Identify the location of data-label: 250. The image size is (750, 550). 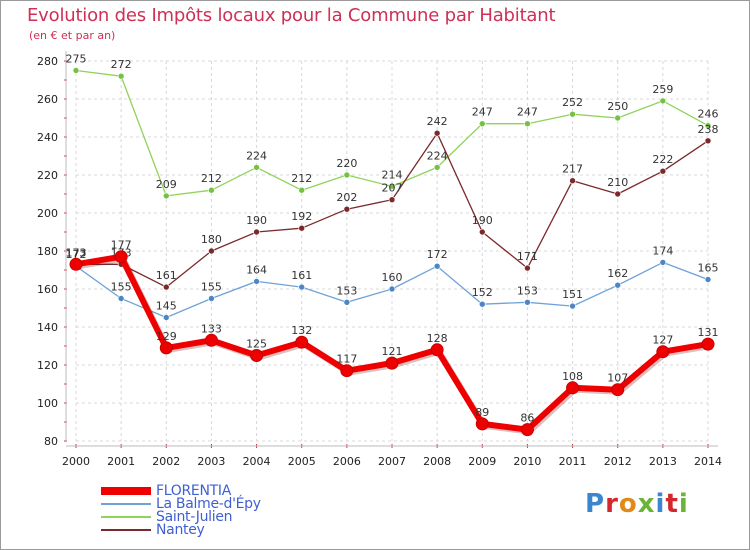
(617, 106).